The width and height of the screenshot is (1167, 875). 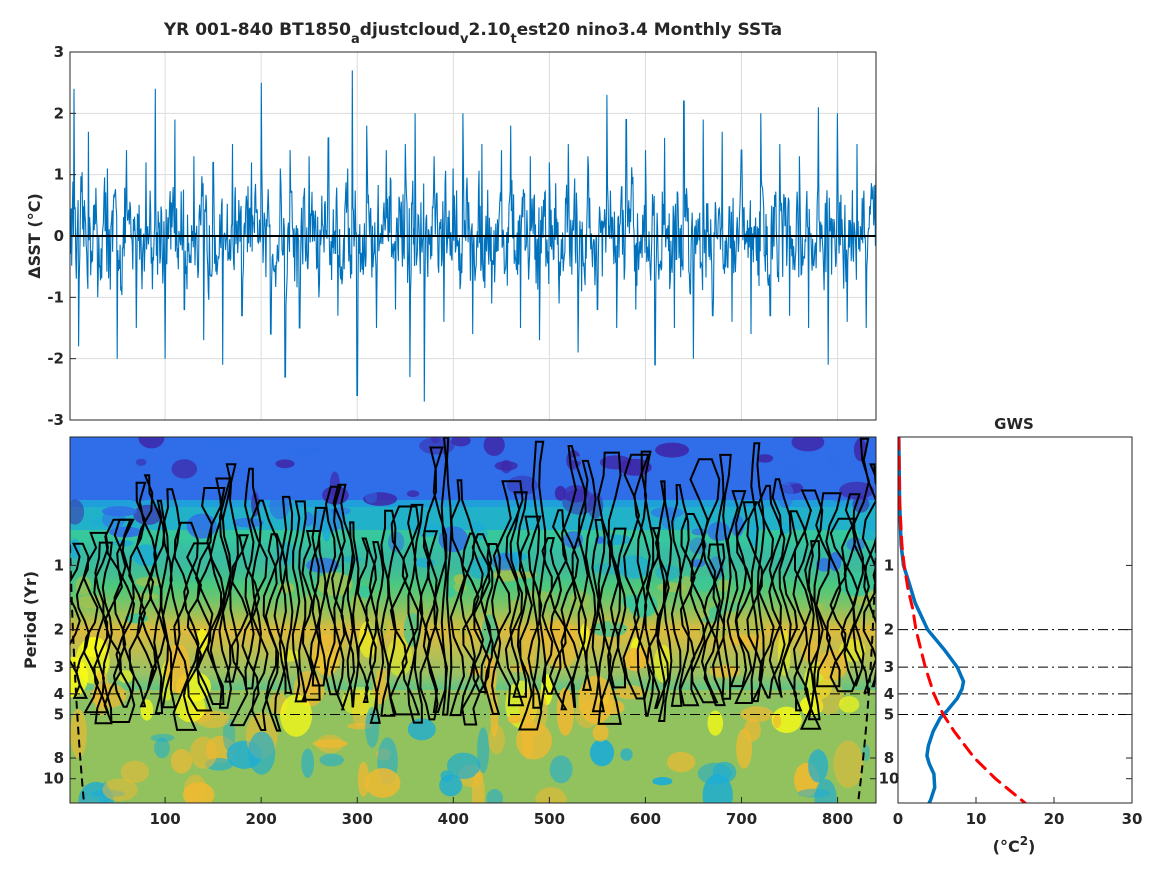 I want to click on gws-x-ticks: 0 10 20 30, so click(x=1018, y=812).